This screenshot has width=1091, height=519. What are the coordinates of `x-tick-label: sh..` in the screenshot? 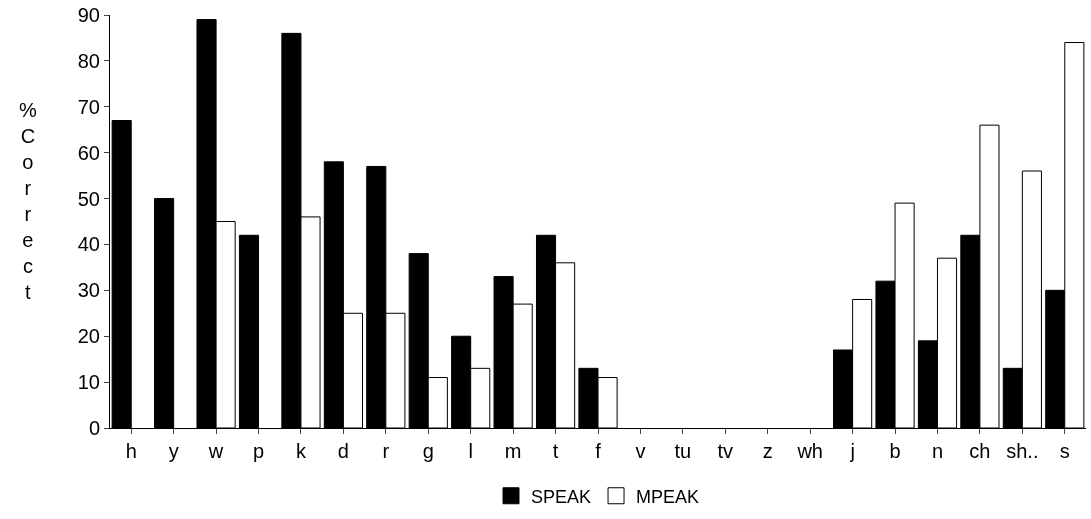 It's located at (1022, 451).